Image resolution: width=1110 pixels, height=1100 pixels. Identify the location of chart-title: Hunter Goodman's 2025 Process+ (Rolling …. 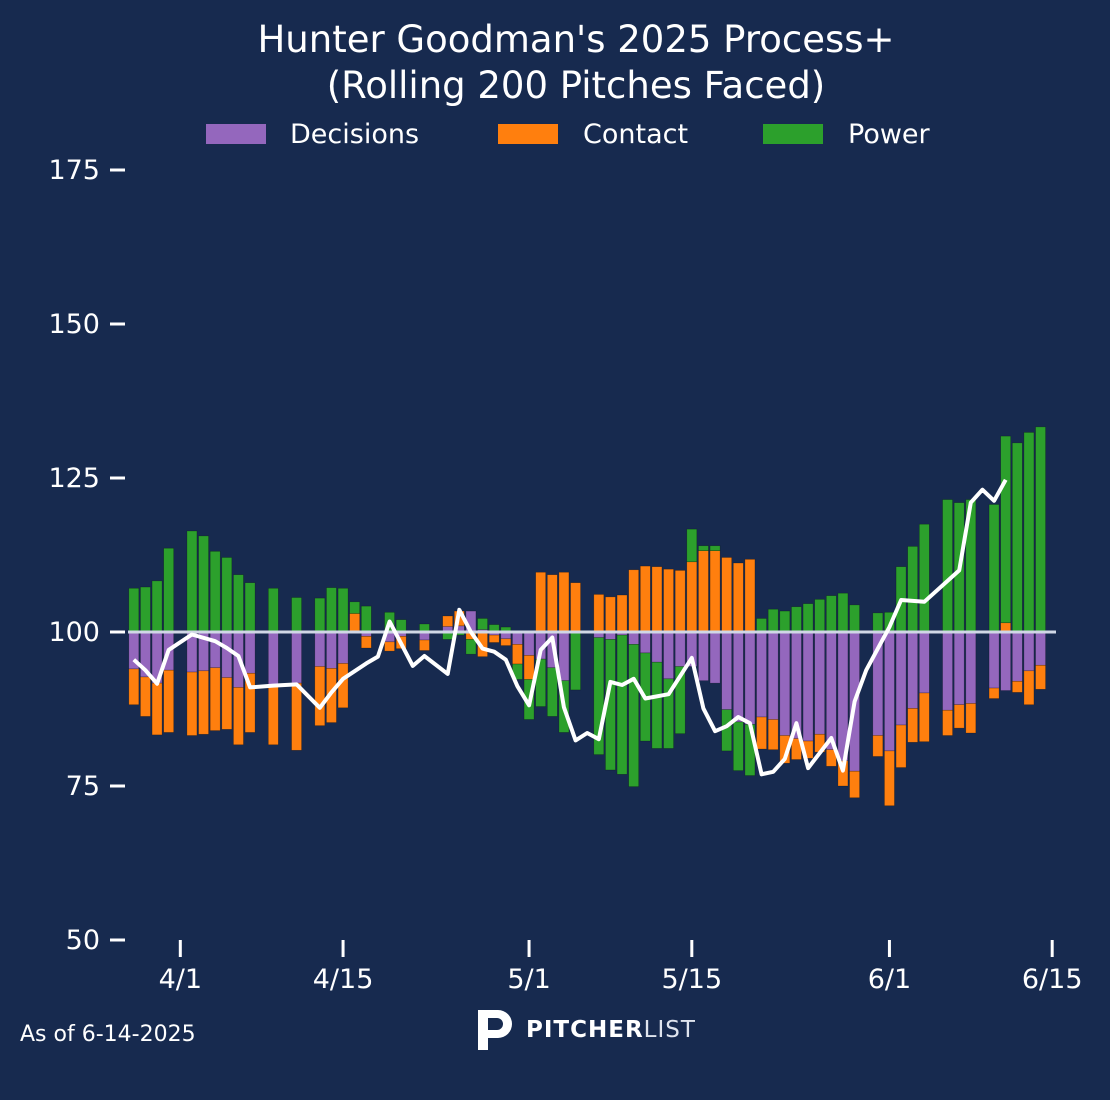
(575, 62).